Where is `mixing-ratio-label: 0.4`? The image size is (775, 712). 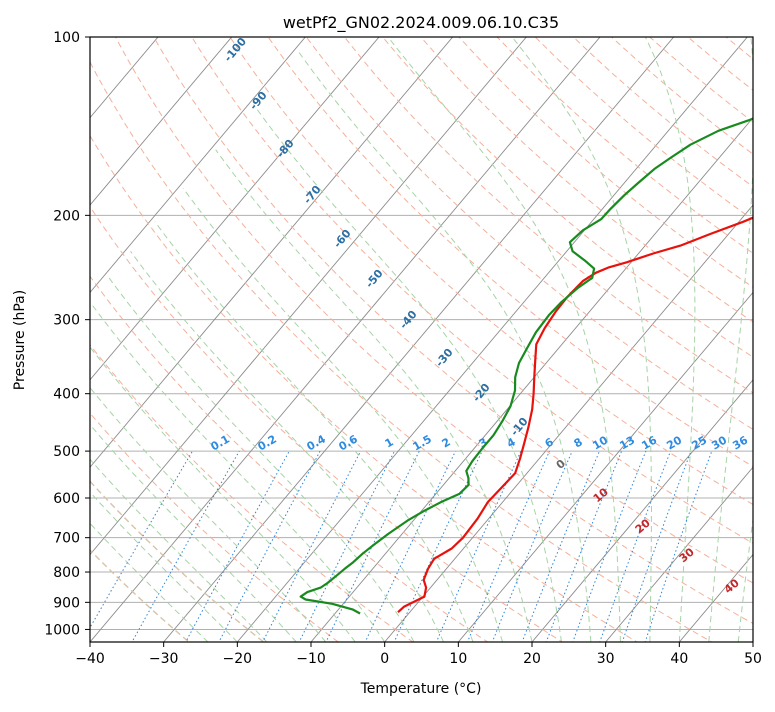
mixing-ratio-label: 0.4 is located at coordinates (317, 442).